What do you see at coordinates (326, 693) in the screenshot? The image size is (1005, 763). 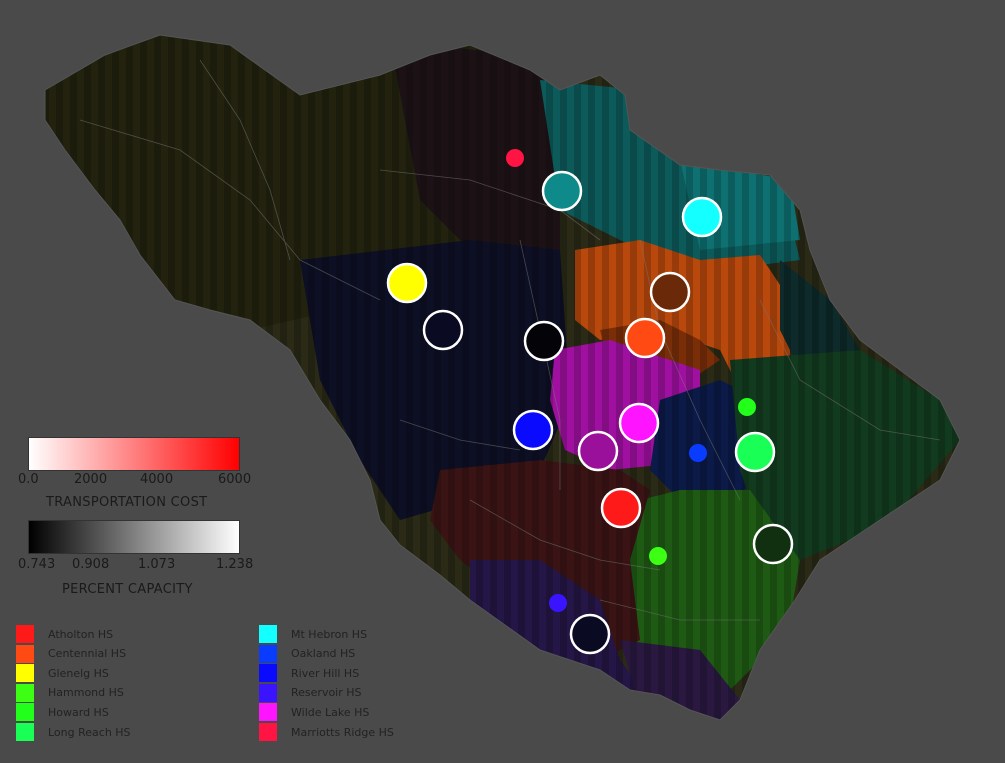 I see `legend-label: Reservoir HS` at bounding box center [326, 693].